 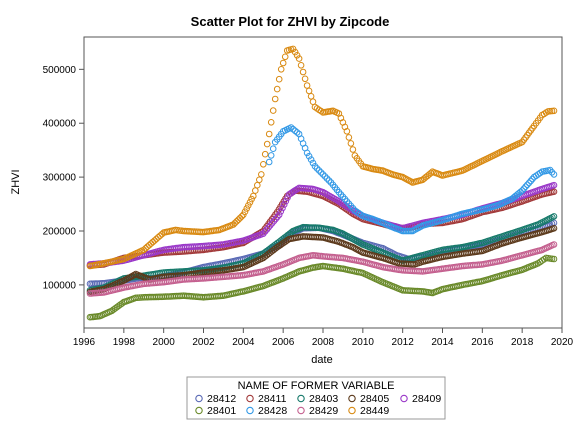 I want to click on legend-label: 28428, so click(x=272, y=411).